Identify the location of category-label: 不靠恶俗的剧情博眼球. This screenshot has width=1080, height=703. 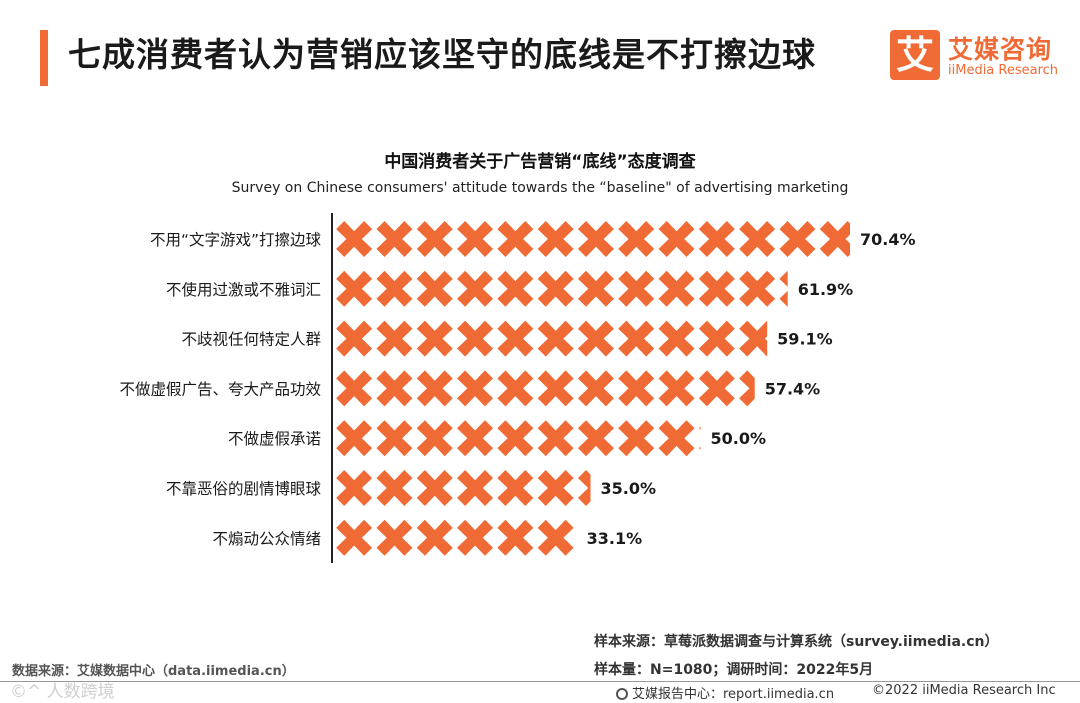
(244, 489).